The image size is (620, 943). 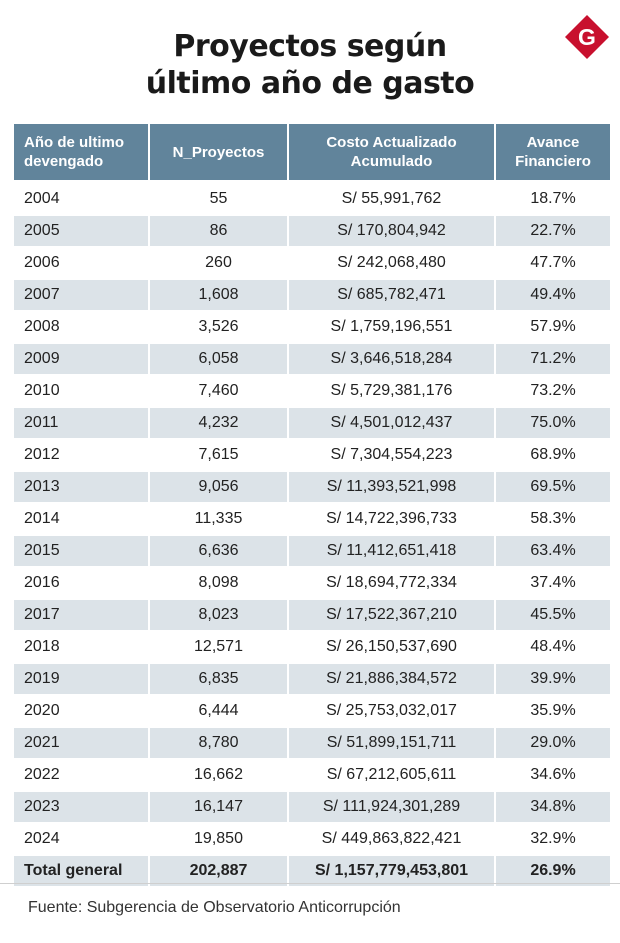 I want to click on cell-progress: 49.4%, so click(x=553, y=294).